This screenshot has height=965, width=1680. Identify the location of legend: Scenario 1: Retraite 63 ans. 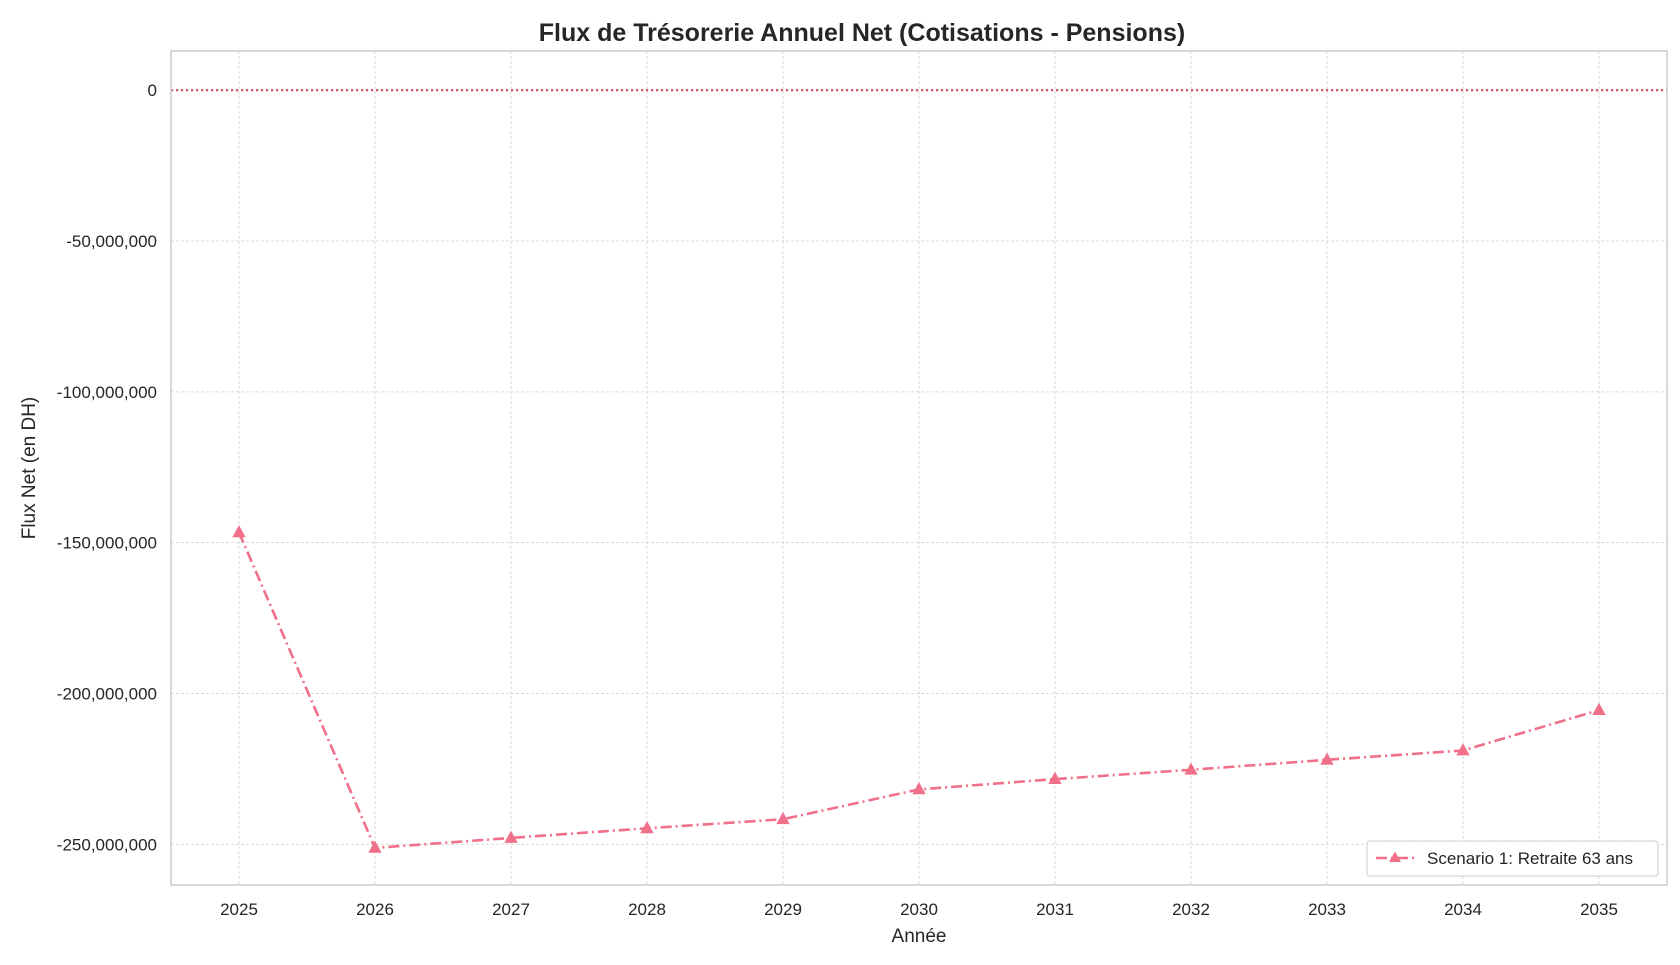
(1512, 858).